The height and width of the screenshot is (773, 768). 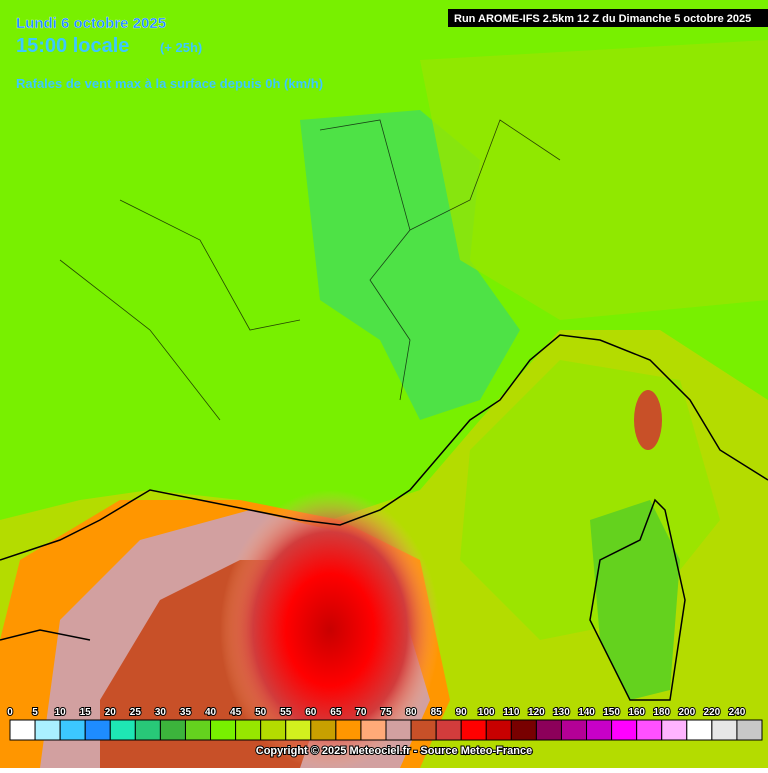 What do you see at coordinates (486, 712) in the screenshot?
I see `legend-label: 100` at bounding box center [486, 712].